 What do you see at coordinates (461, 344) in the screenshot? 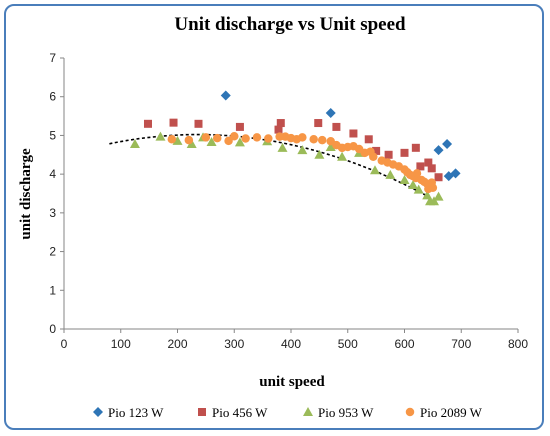
I see `x-tick-label: 700` at bounding box center [461, 344].